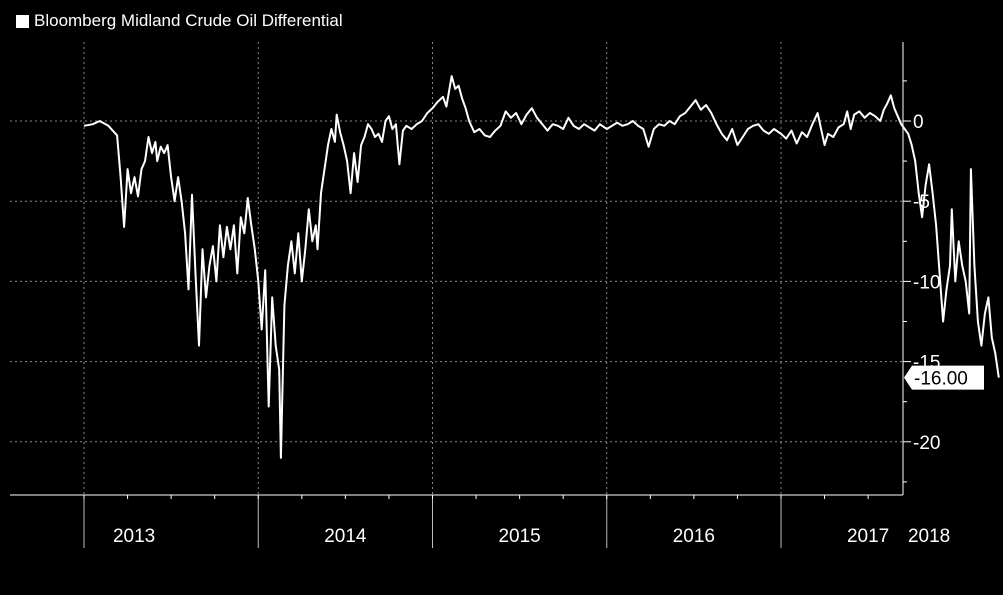  Describe the element at coordinates (926, 282) in the screenshot. I see `y-tick-label: -10` at that location.